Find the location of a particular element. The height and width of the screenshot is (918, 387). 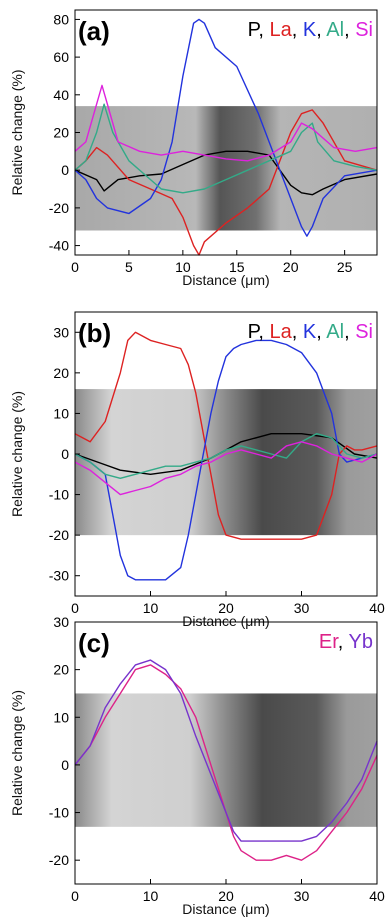

y-tick-label: 40 is located at coordinates (61, 95).